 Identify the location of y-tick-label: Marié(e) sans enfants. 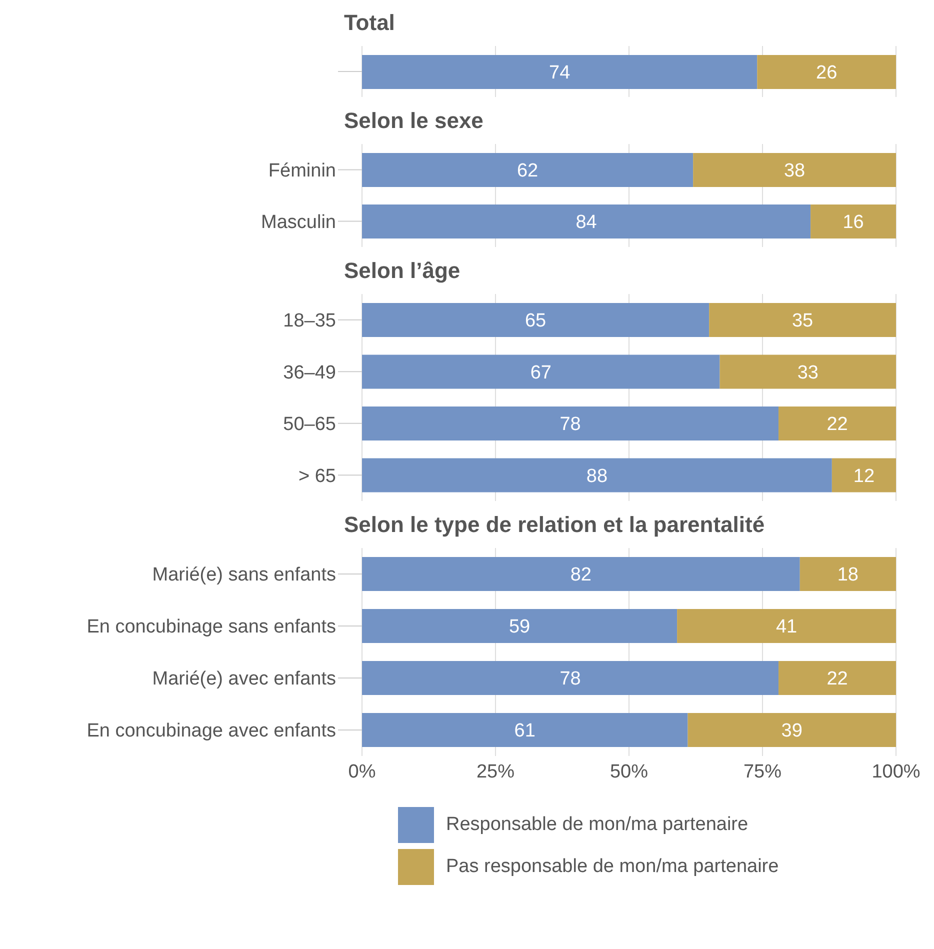
(244, 575).